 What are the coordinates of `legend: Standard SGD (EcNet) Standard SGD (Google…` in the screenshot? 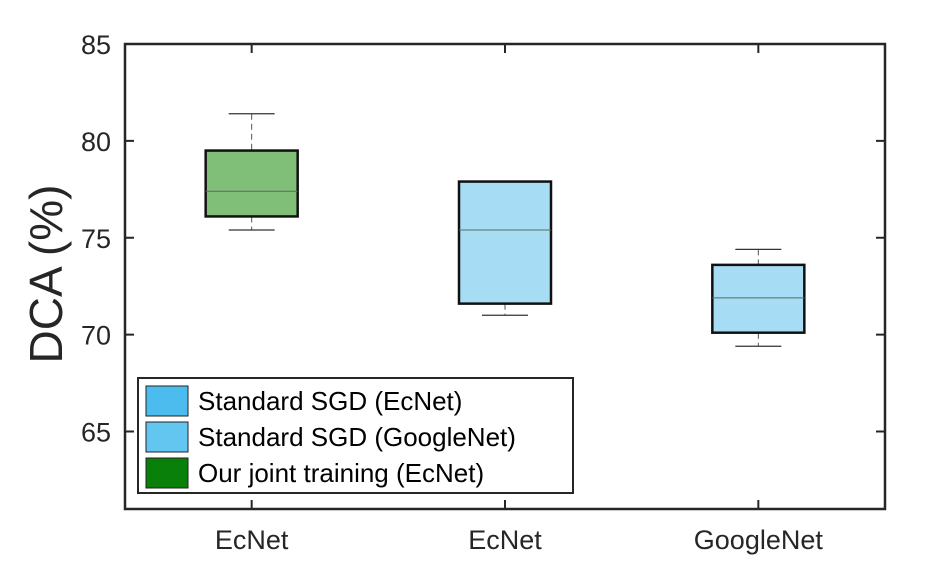 It's located at (355, 435).